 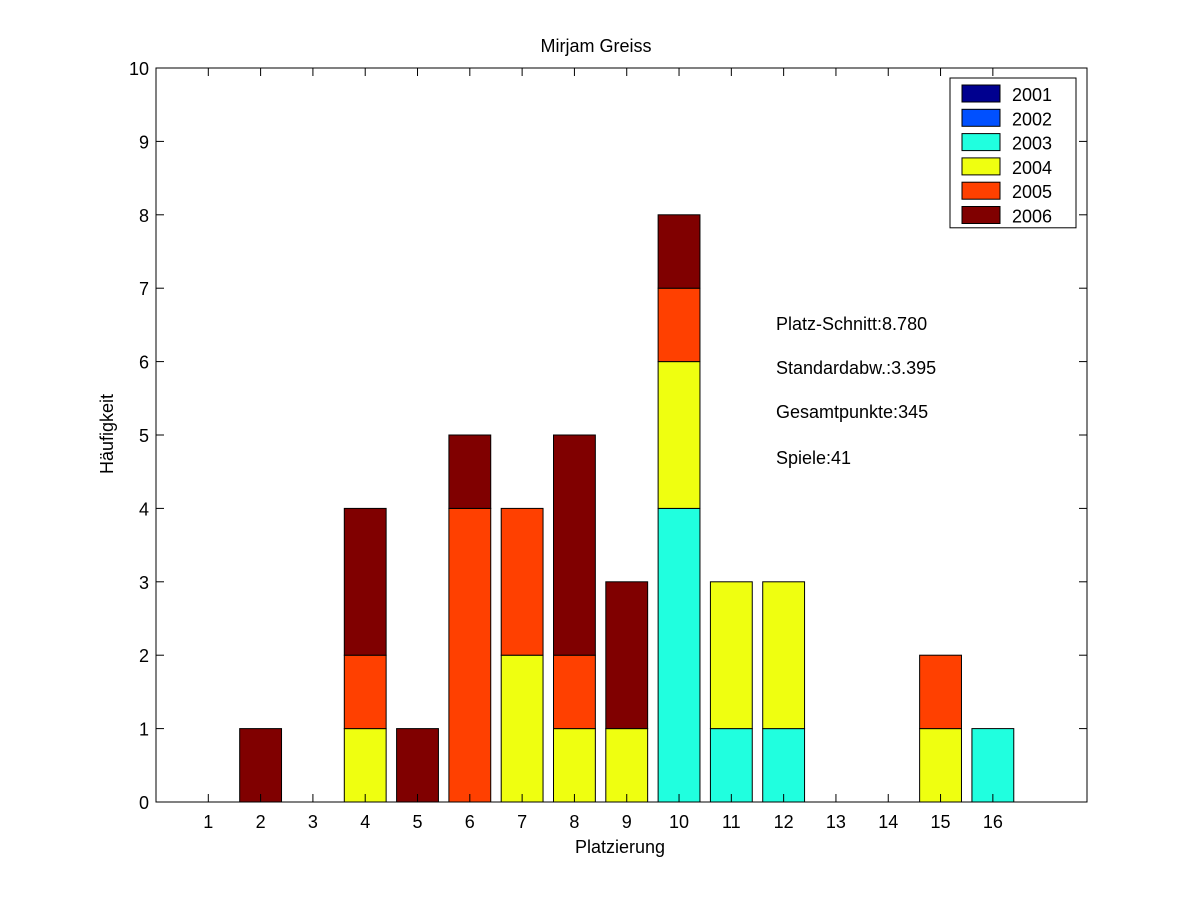 I want to click on y-tick-label: 10, so click(x=139, y=69).